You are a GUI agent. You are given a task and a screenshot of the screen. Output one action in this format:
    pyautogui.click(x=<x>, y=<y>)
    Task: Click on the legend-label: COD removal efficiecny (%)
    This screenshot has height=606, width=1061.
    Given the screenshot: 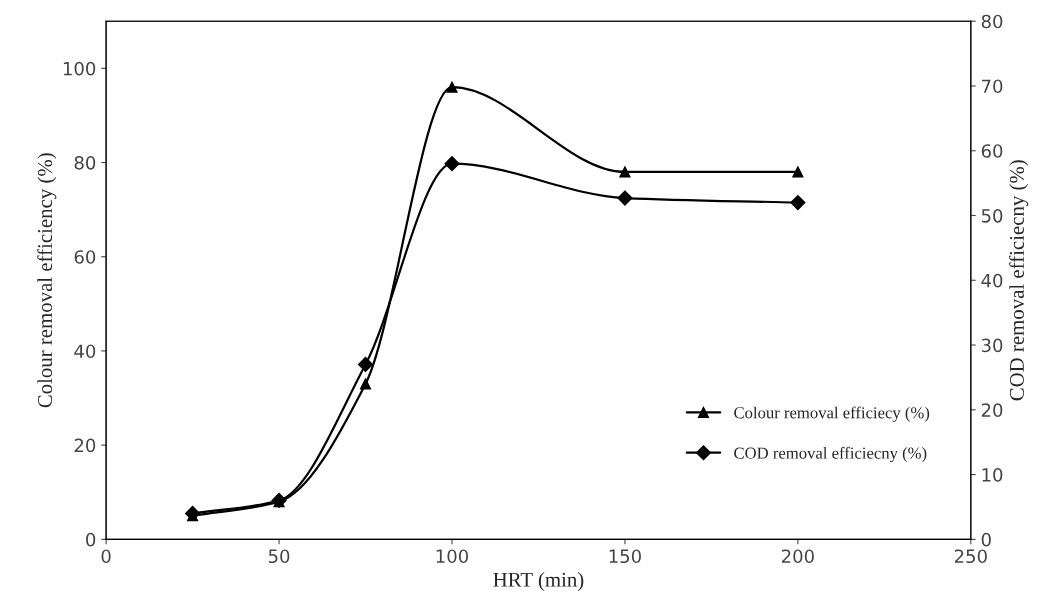 What is the action you would take?
    pyautogui.click(x=830, y=454)
    